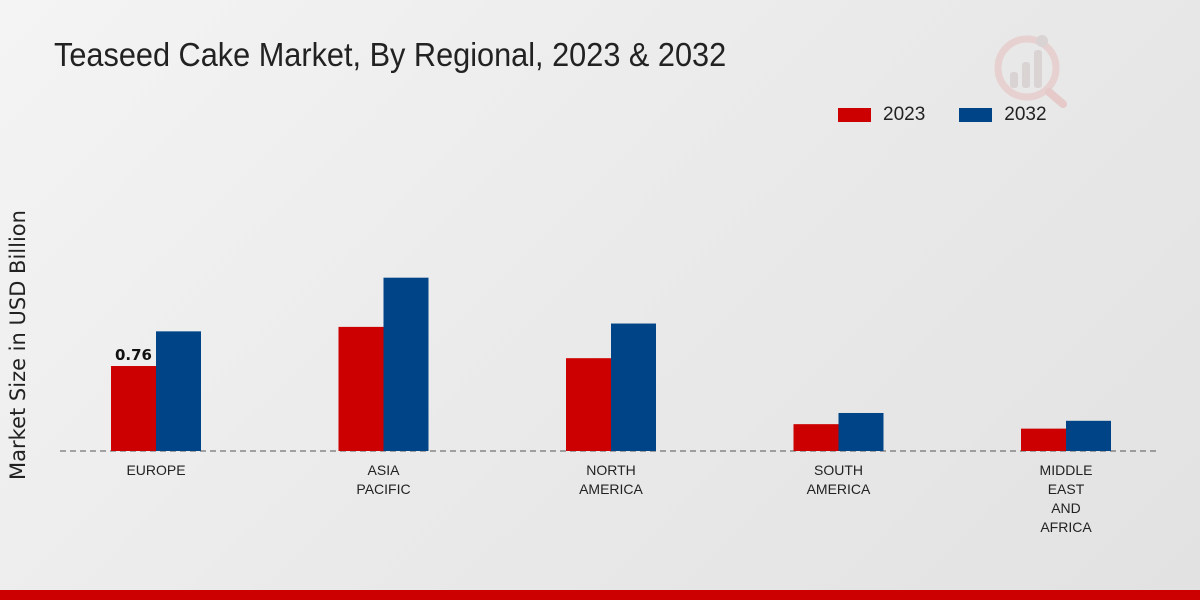 This screenshot has width=1200, height=600. I want to click on legend-swatch-2032, so click(976, 115).